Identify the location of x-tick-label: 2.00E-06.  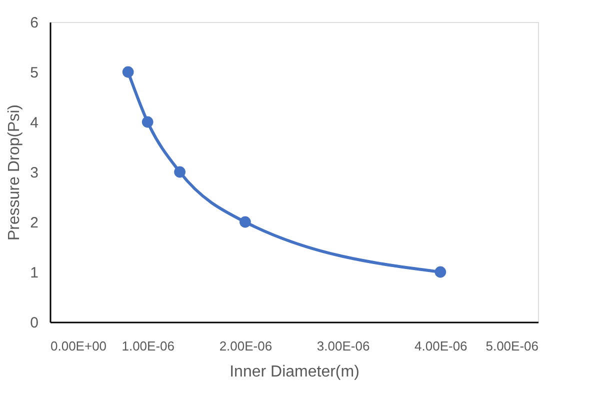
(245, 346).